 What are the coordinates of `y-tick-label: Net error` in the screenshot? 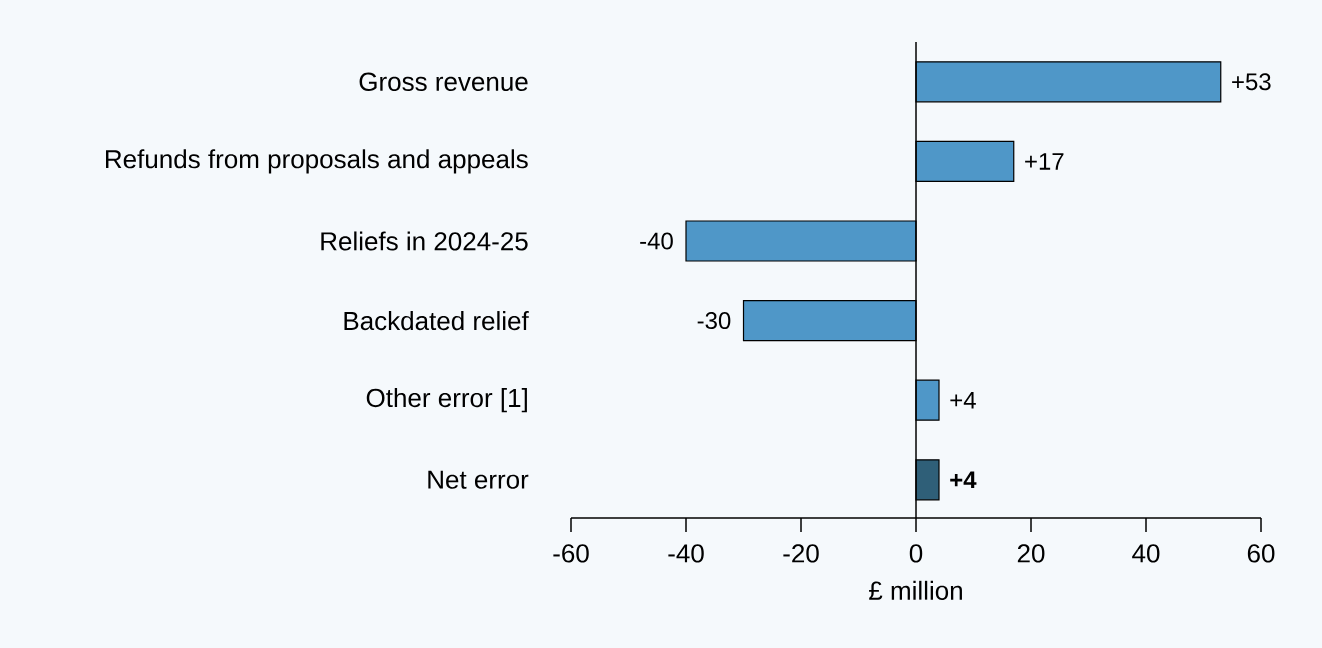 It's located at (478, 479).